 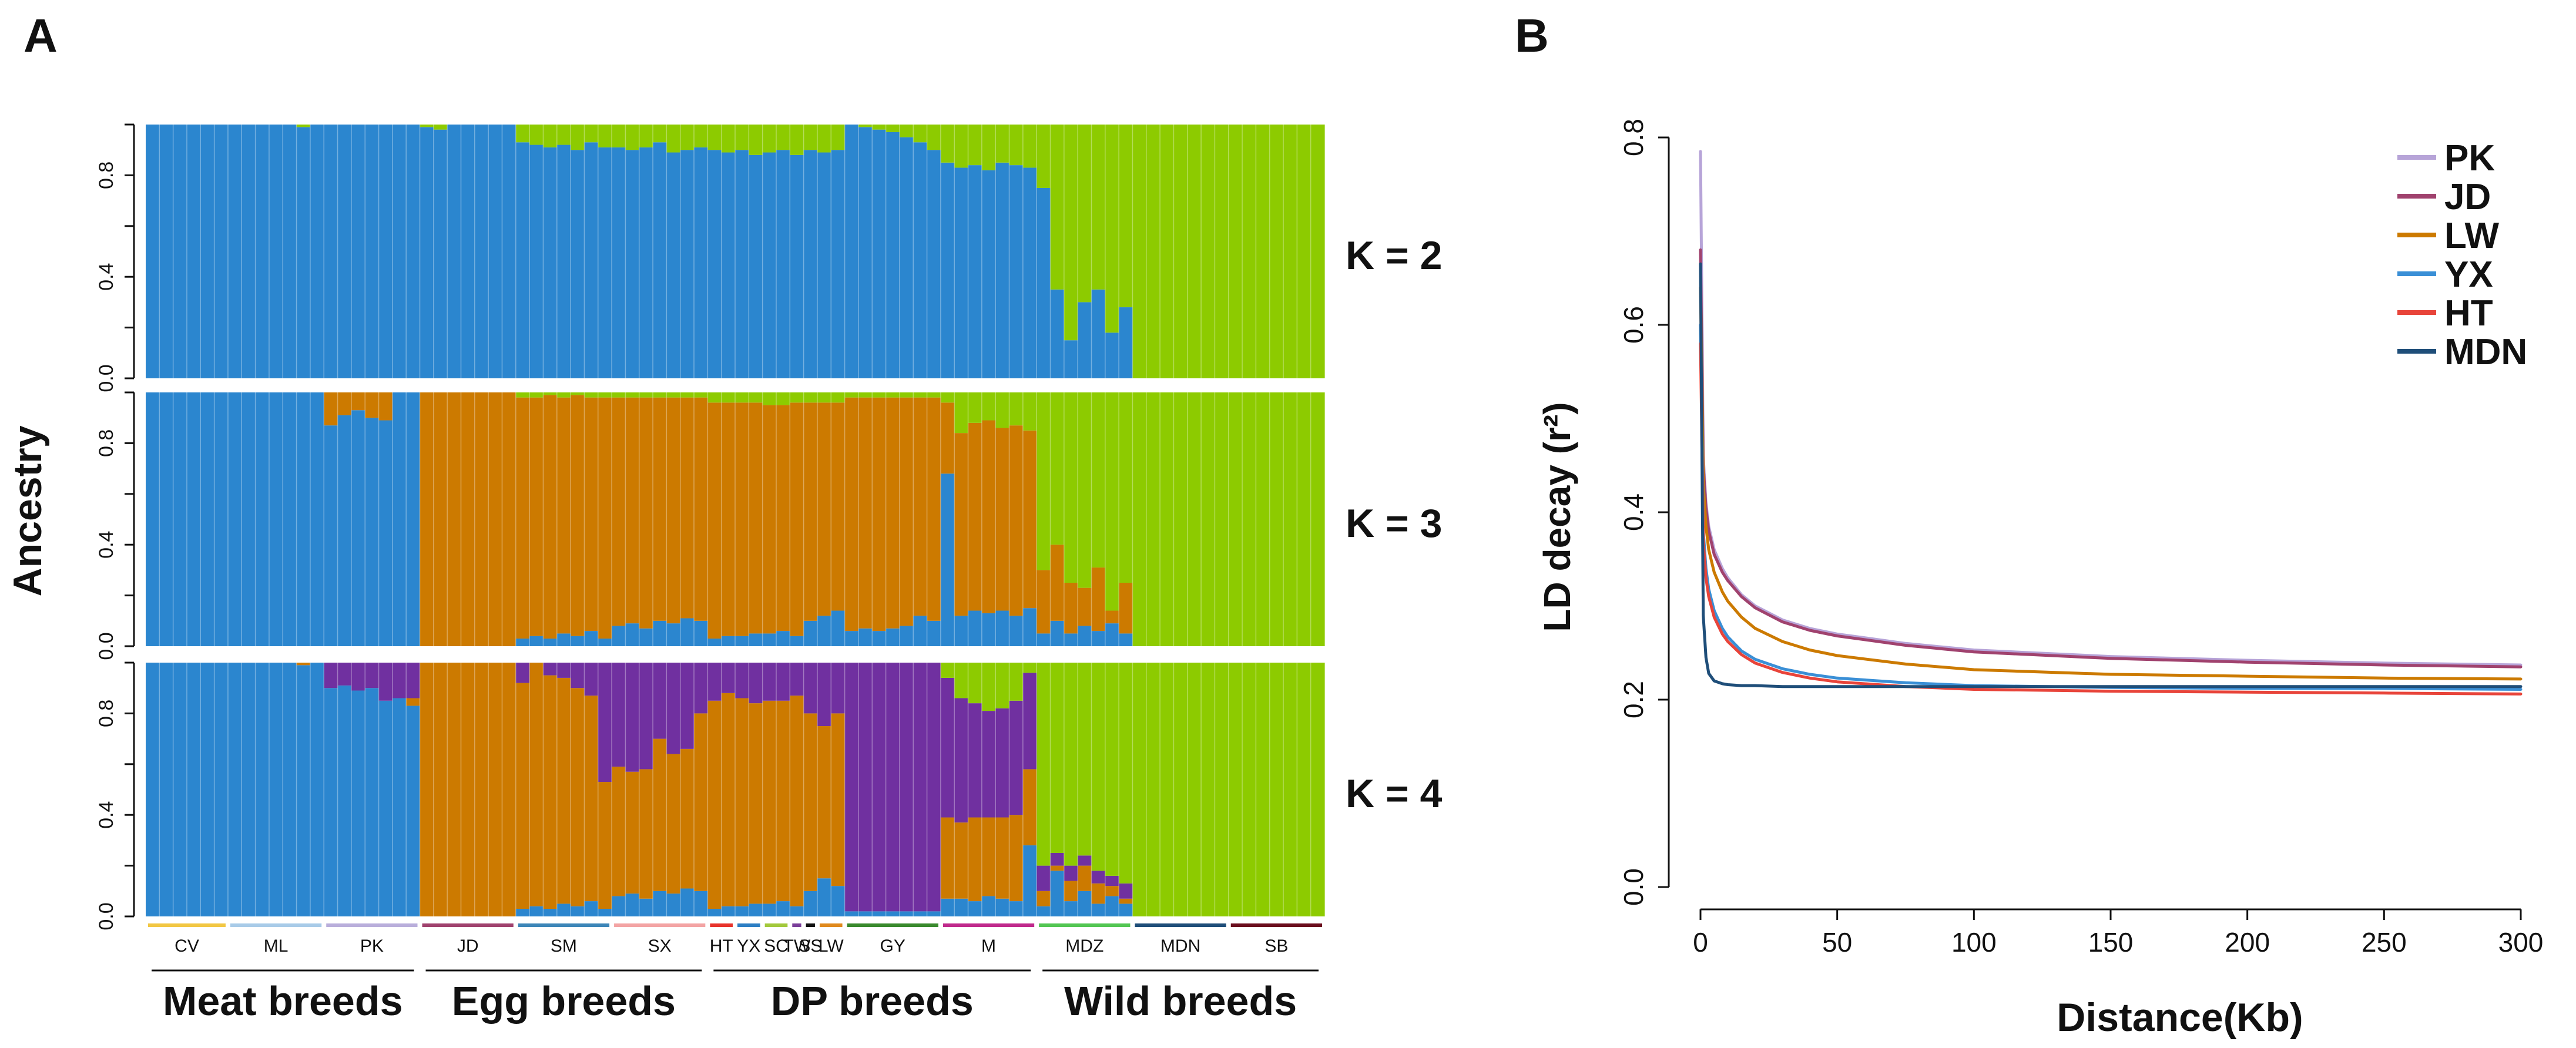 What do you see at coordinates (797, 140) in the screenshot?
I see `bar-segment-tw-green` at bounding box center [797, 140].